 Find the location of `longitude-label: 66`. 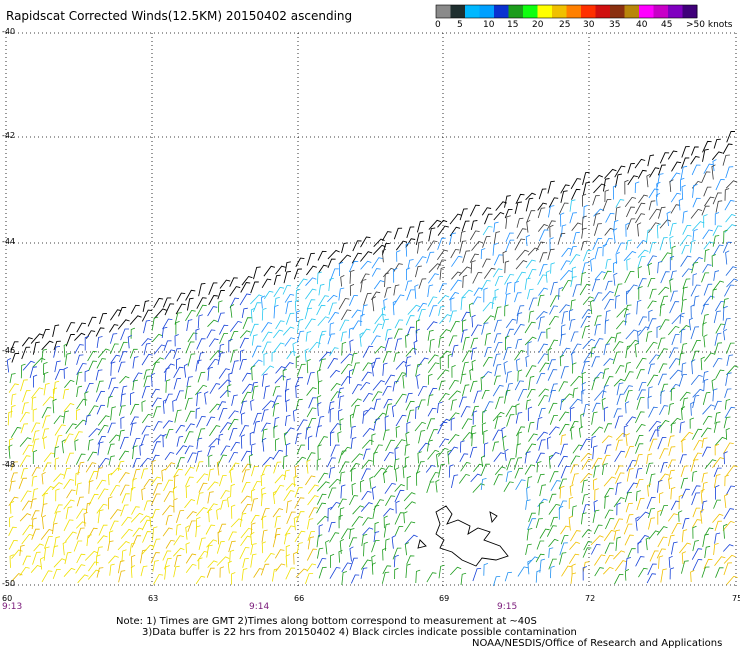

longitude-label: 66 is located at coordinates (299, 598).